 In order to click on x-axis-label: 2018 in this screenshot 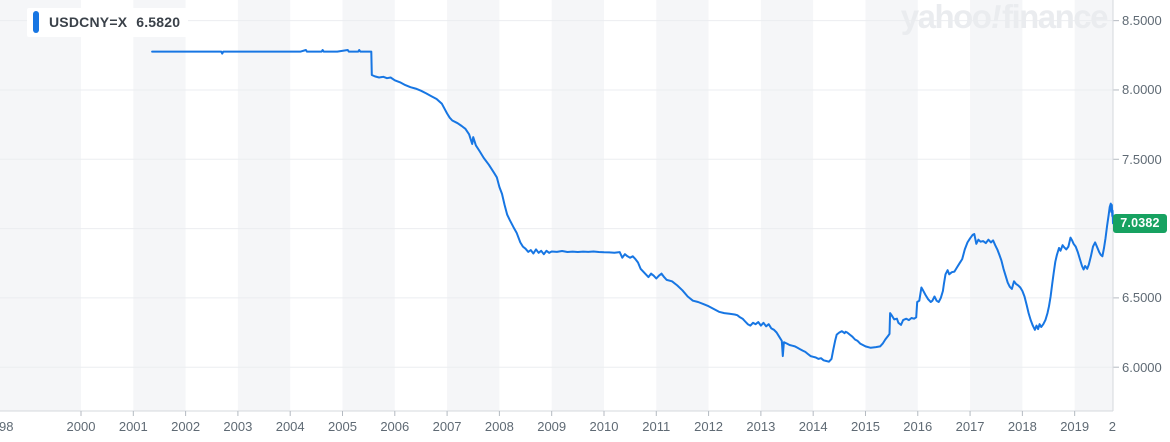, I will do `click(1022, 426)`.